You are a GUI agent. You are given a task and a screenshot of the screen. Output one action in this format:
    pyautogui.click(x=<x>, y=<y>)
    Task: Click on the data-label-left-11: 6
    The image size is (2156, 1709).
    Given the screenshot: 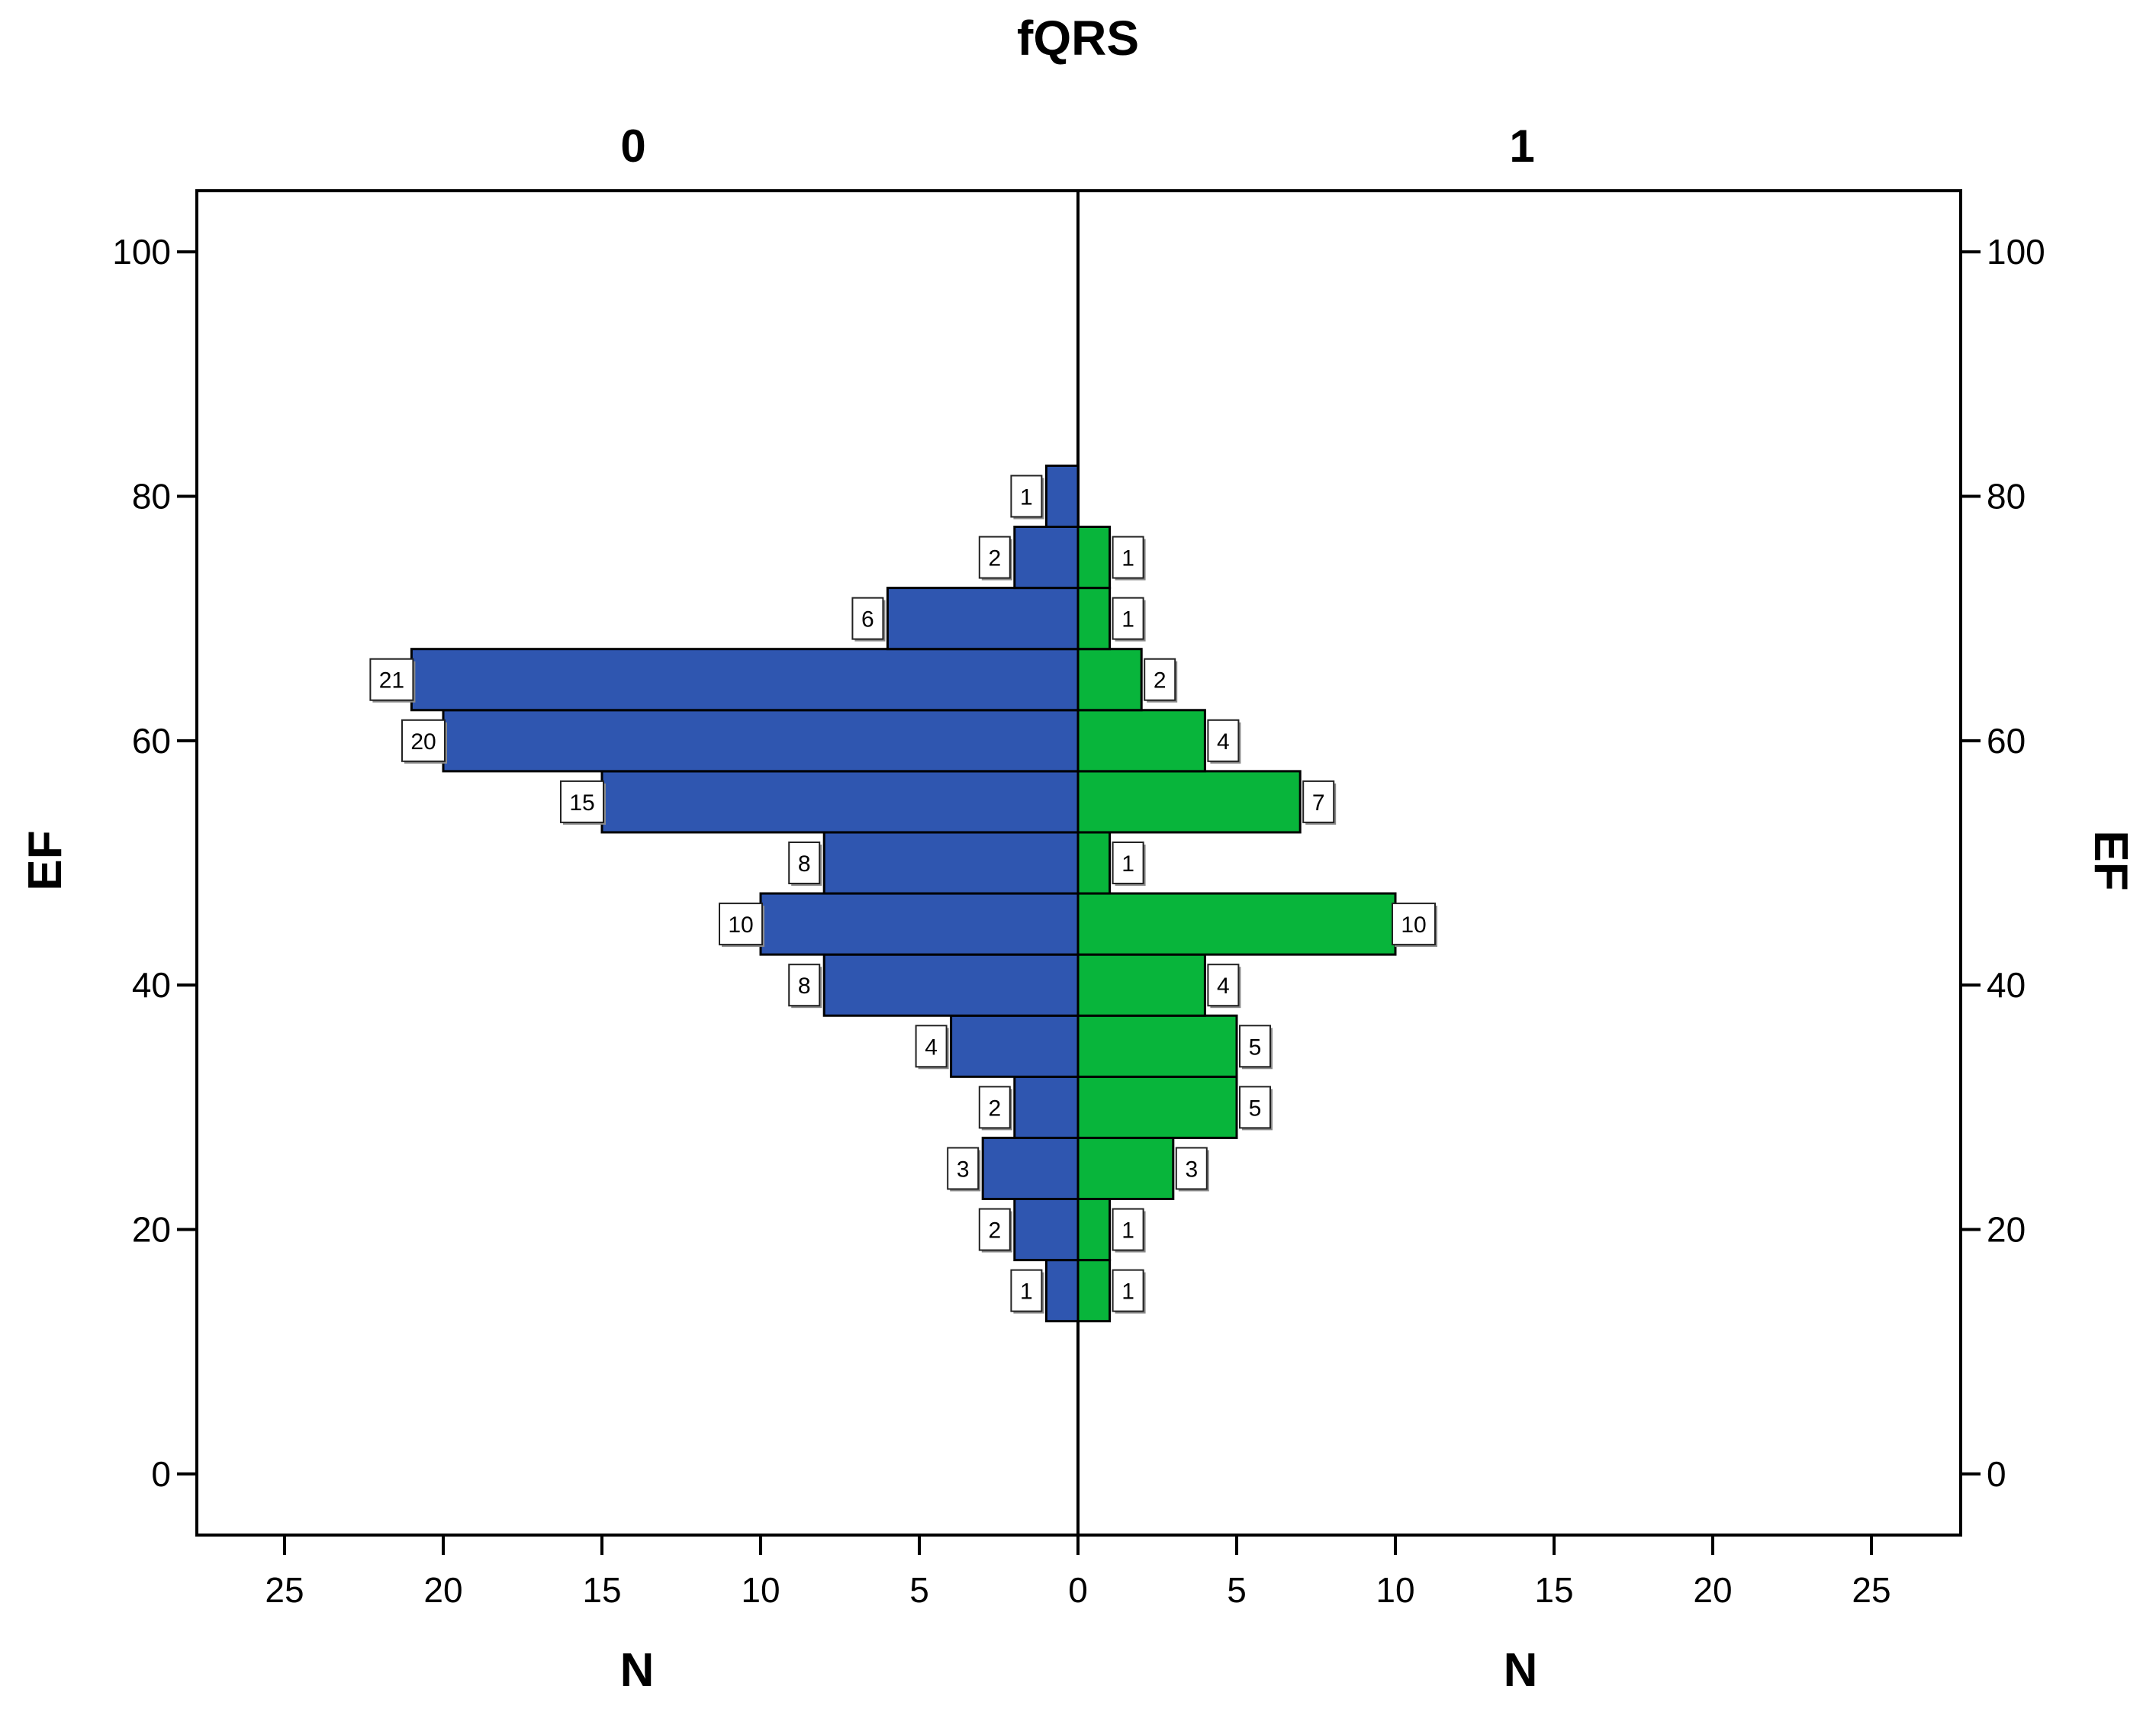 What is the action you would take?
    pyautogui.click(x=868, y=619)
    